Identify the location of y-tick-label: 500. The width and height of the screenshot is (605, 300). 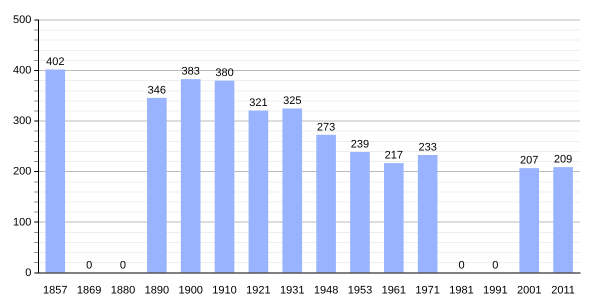
(22, 20).